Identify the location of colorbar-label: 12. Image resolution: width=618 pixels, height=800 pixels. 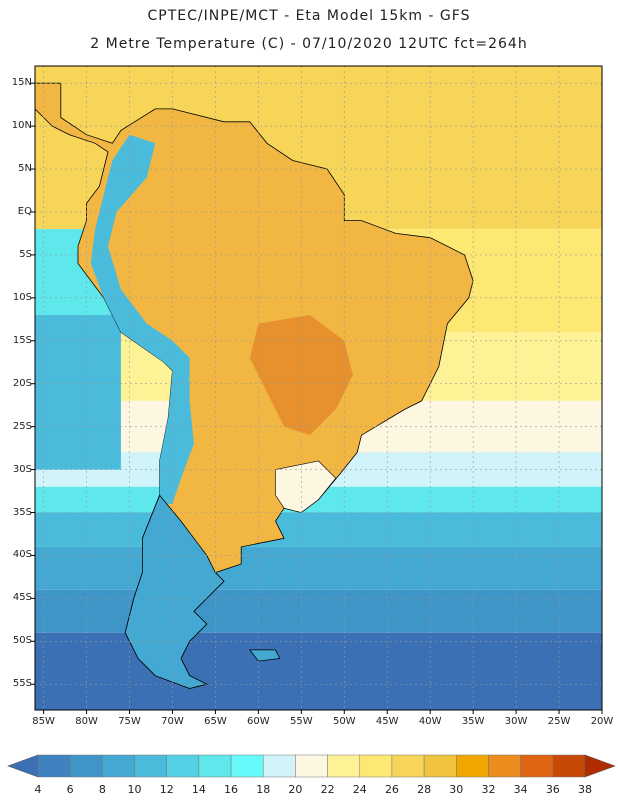
(166, 789).